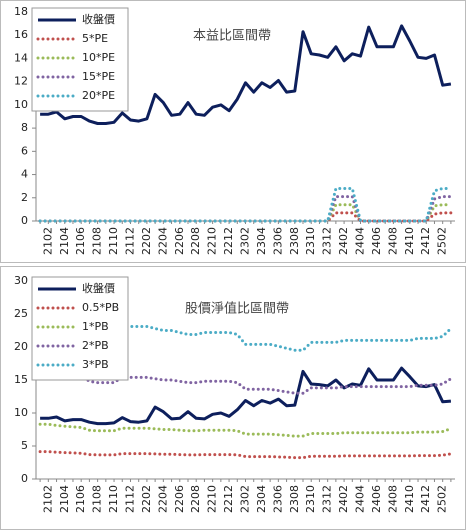 The image size is (466, 530). What do you see at coordinates (98, 76) in the screenshot?
I see `legend-label: 15*PE` at bounding box center [98, 76].